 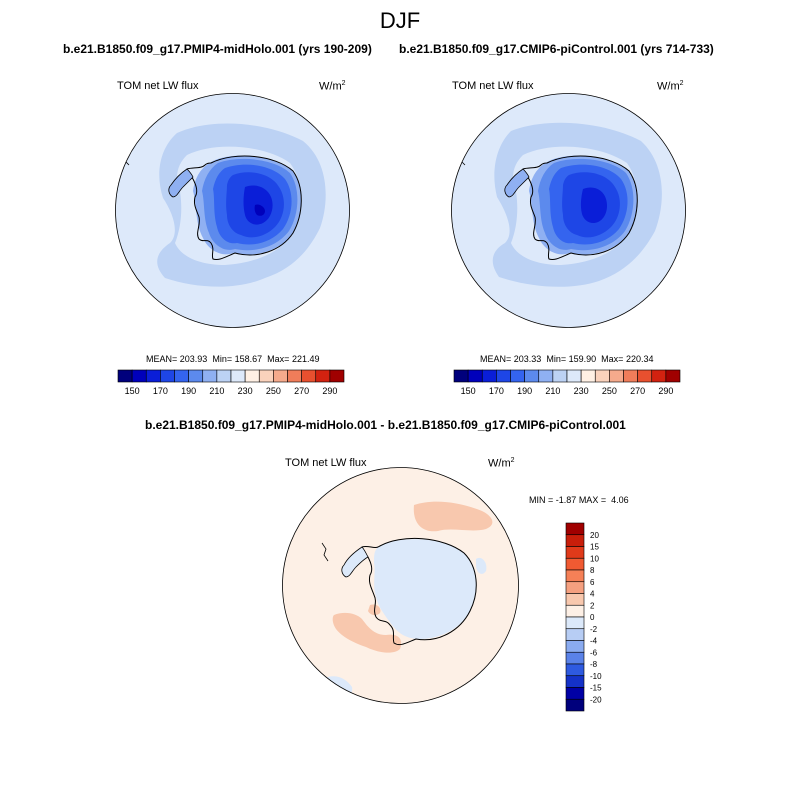 I want to click on panel-2-variable-label: TOM net LW flux, so click(x=493, y=86).